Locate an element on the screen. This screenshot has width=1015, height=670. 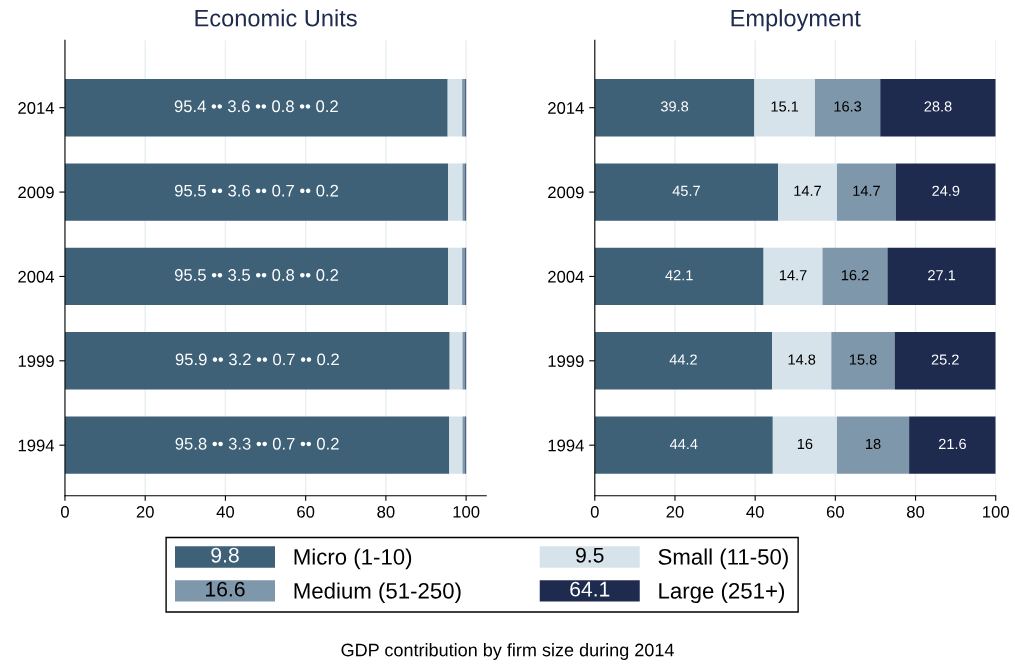
data-label: 95.4 •• 3.6 •• 0.8 •• 0.2 is located at coordinates (256, 106).